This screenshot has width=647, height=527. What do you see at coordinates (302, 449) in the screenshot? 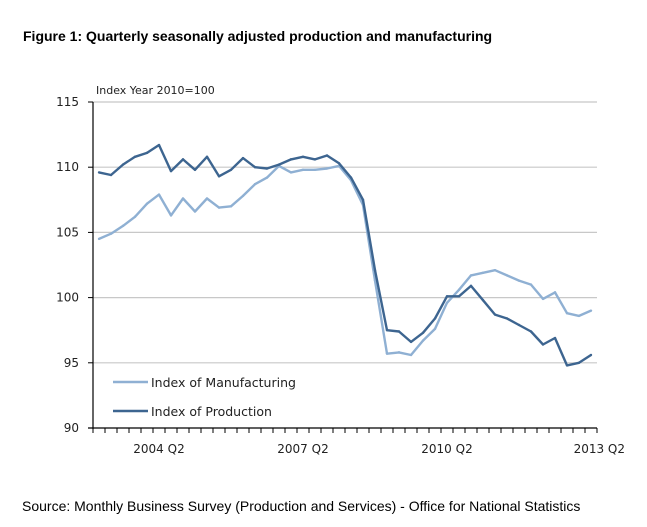
I see `x-tick-label: 2007 Q2` at bounding box center [302, 449].